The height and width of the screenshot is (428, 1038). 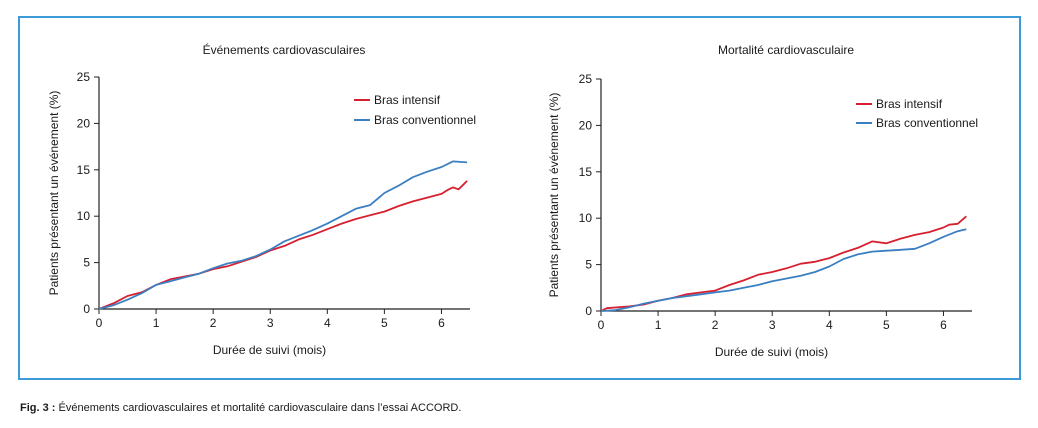 I want to click on chart-title: Mortalité cardiovasculaire, so click(x=786, y=50).